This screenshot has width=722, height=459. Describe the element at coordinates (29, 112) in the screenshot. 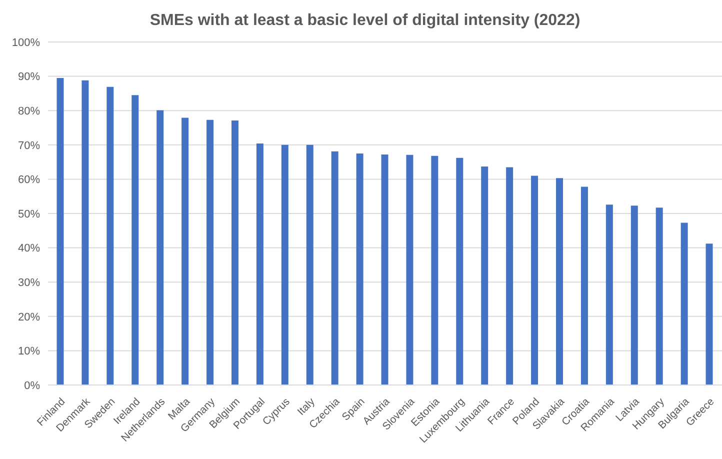

I see `y-tick-label: 80%` at that location.